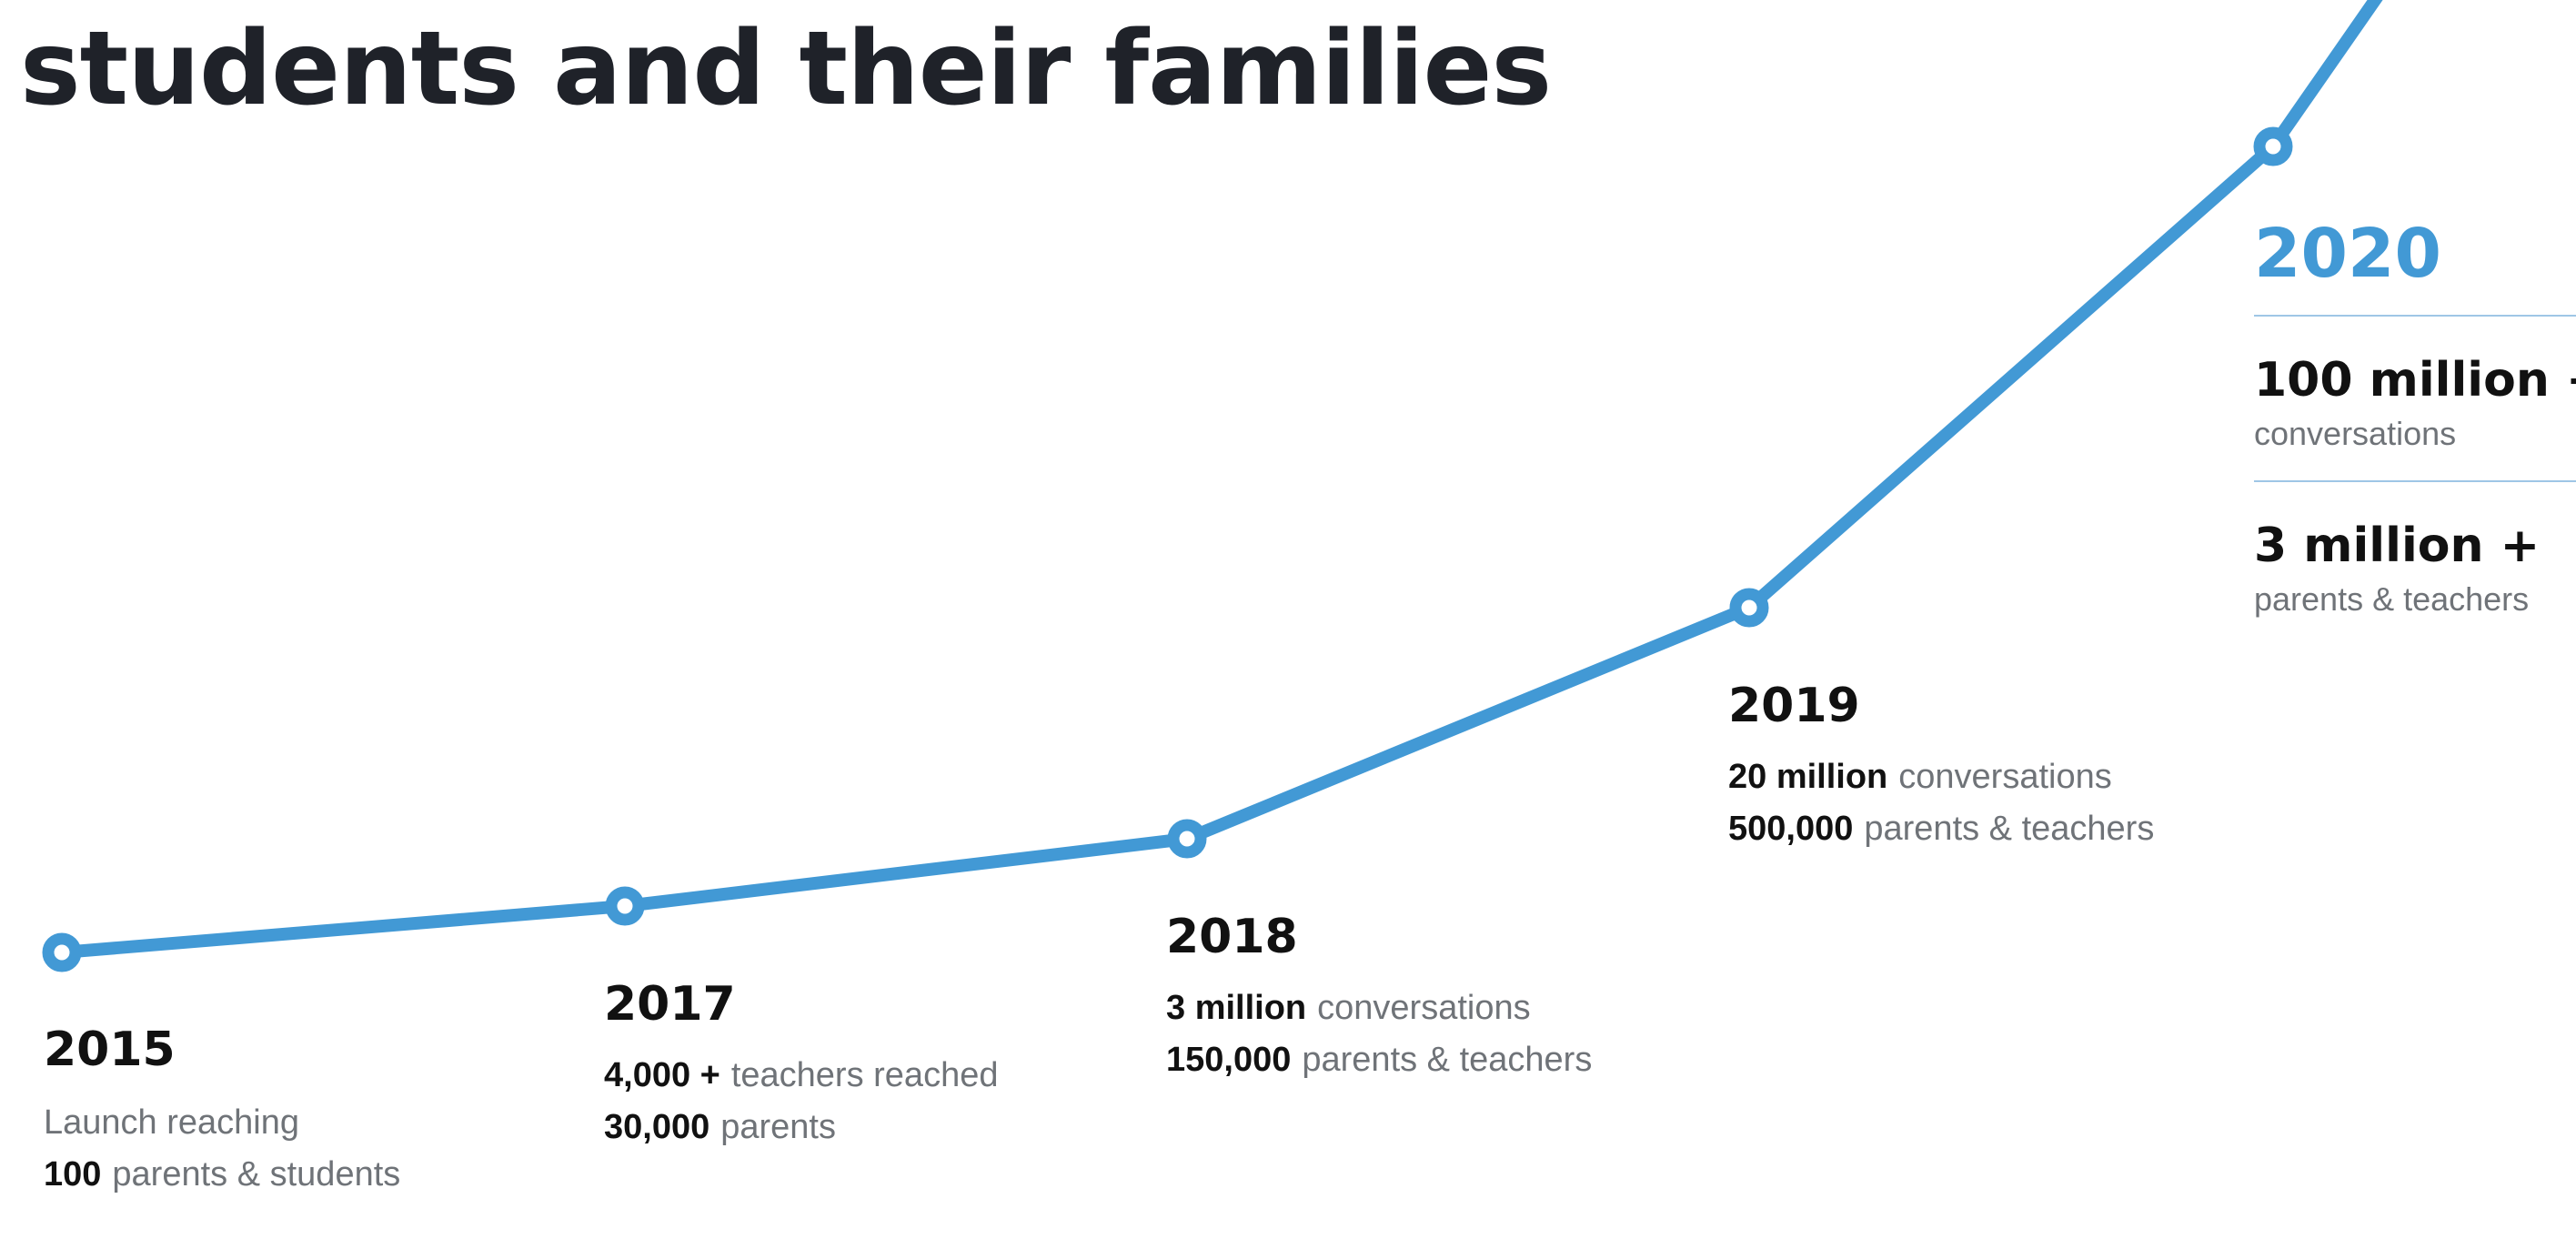 Image resolution: width=2576 pixels, height=1259 pixels. Describe the element at coordinates (1447, 1060) in the screenshot. I see `milestone-2018-line2-text: parents & teachers` at that location.